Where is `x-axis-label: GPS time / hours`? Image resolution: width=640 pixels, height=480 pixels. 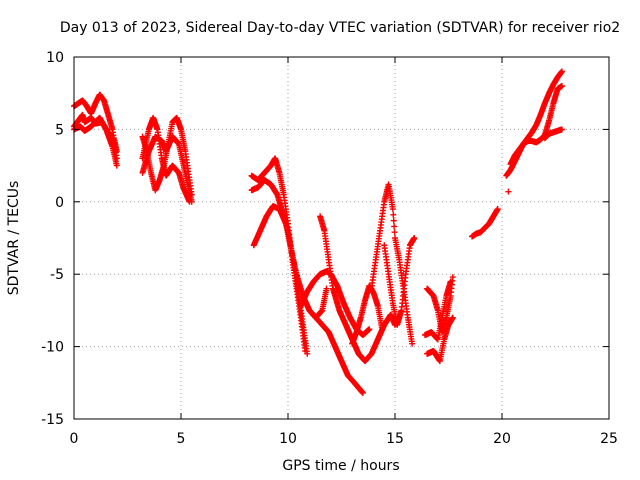 x-axis-label: GPS time / hours is located at coordinates (340, 466).